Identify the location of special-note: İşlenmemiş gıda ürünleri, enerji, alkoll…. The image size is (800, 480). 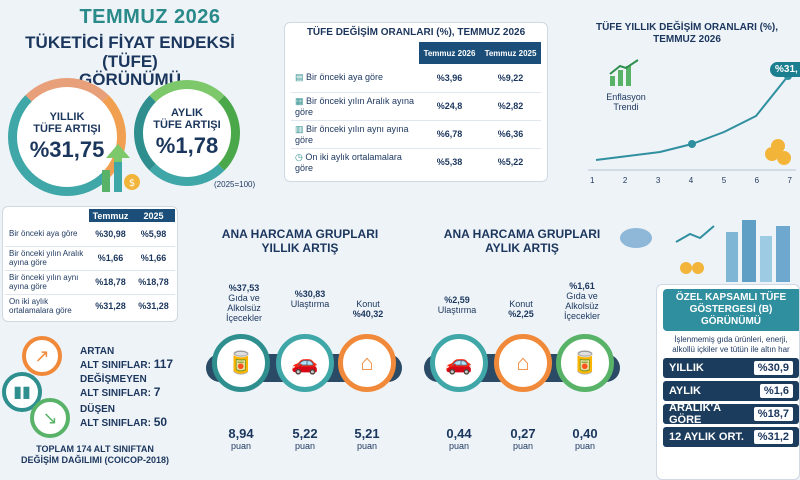
(731, 344).